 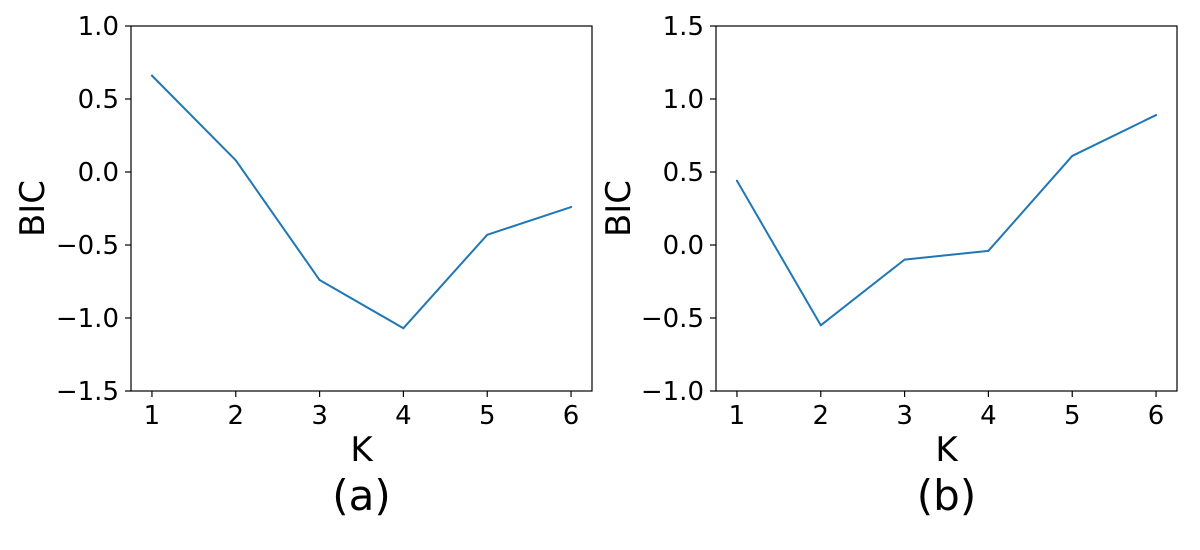 I want to click on series-line, so click(x=946, y=220).